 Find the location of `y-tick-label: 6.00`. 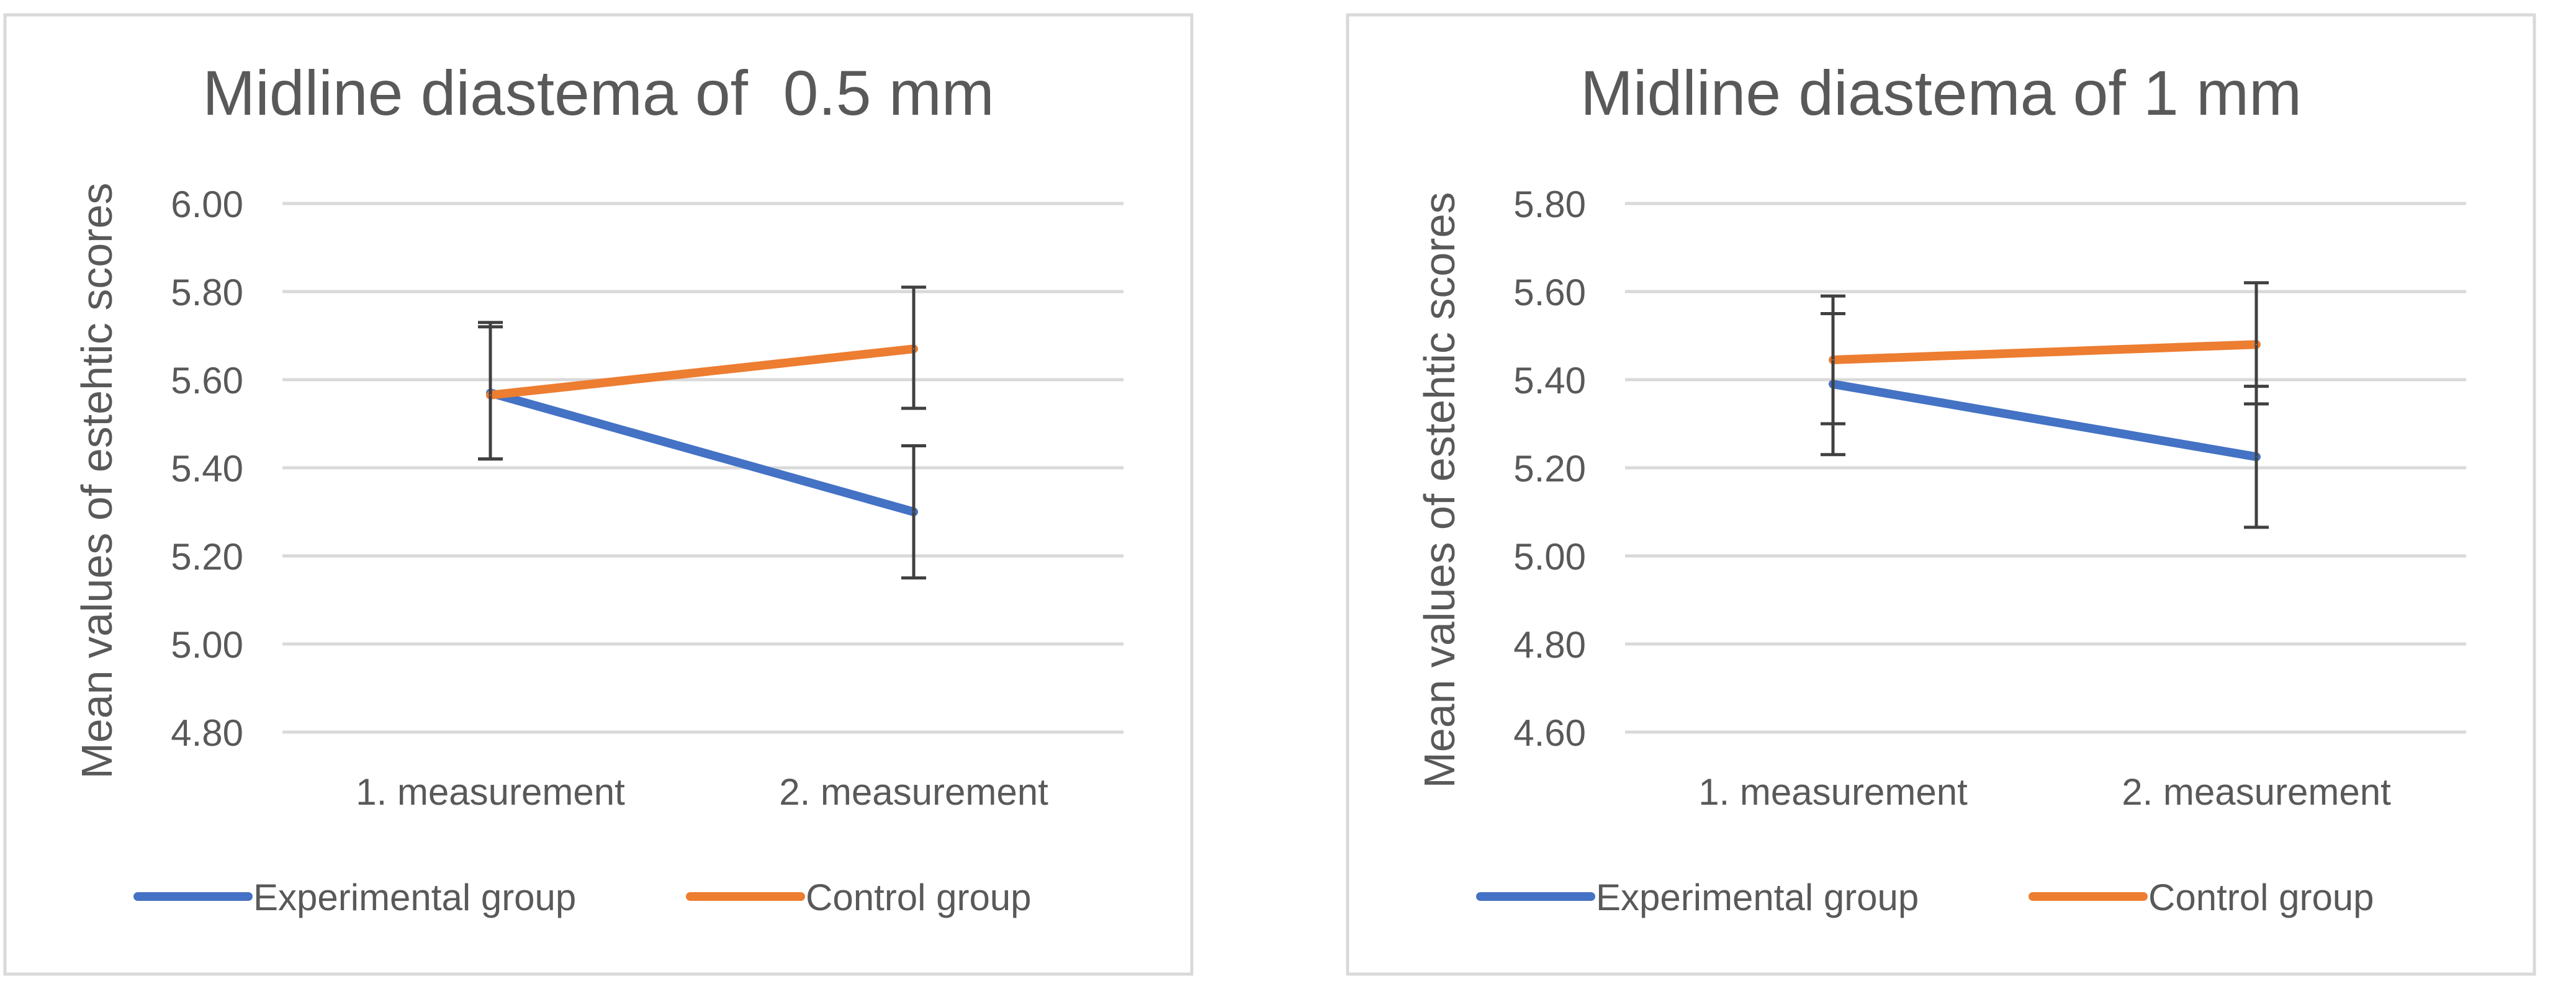

y-tick-label: 6.00 is located at coordinates (207, 204).